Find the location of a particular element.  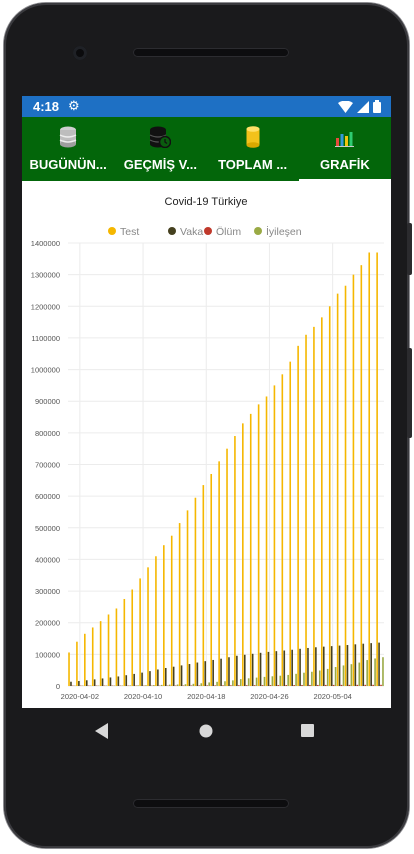

volume-button is located at coordinates (409, 393).